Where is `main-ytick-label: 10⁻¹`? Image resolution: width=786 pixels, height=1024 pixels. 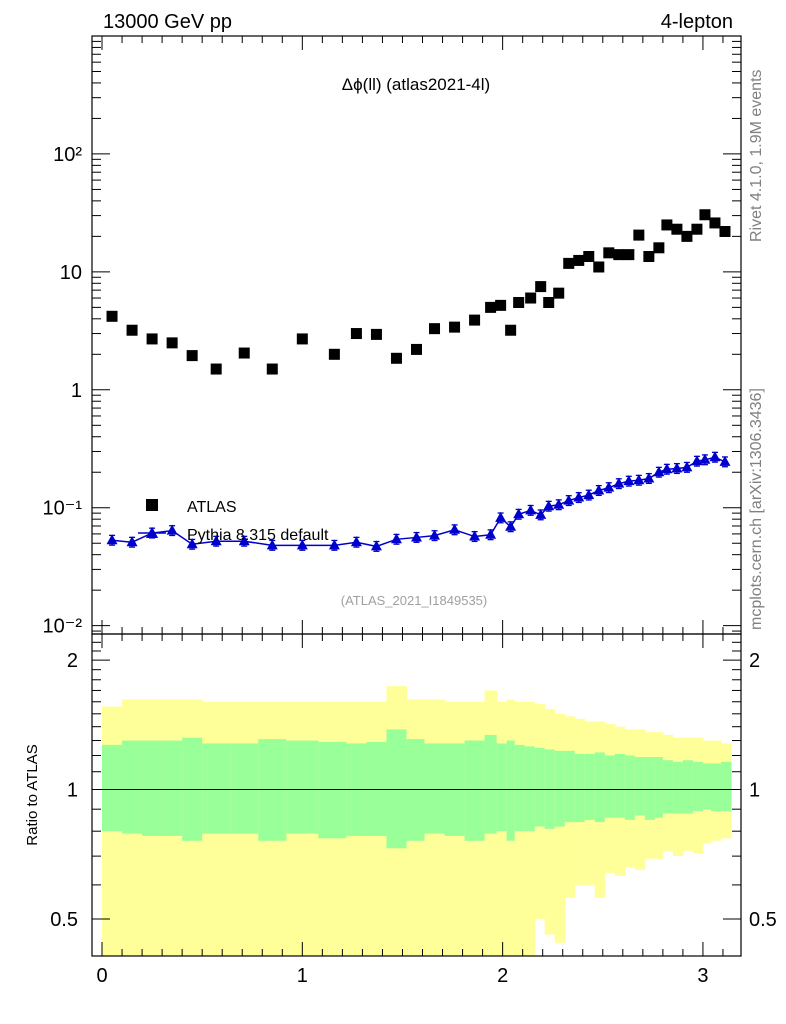 main-ytick-label: 10⁻¹ is located at coordinates (63, 509).